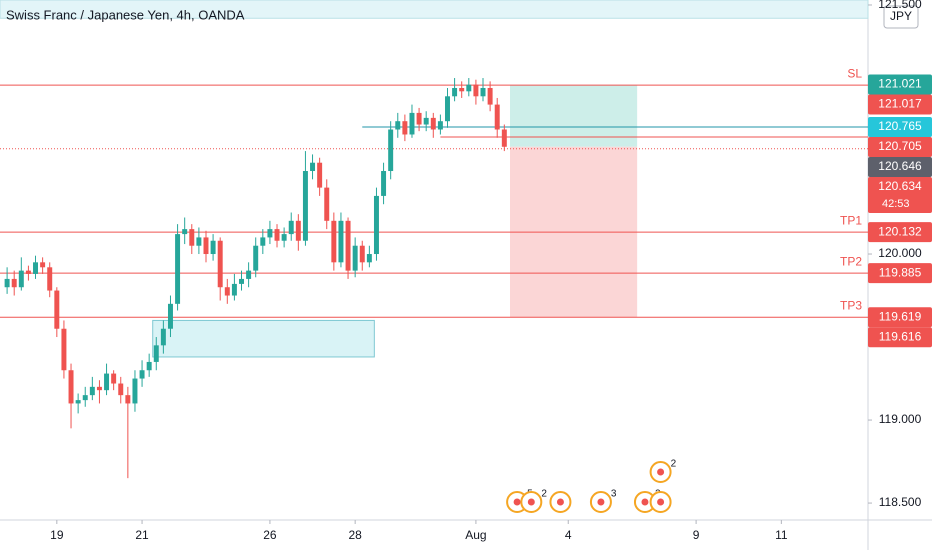 This screenshot has height=555, width=932. I want to click on price-tag-label: 121.017, so click(900, 104).